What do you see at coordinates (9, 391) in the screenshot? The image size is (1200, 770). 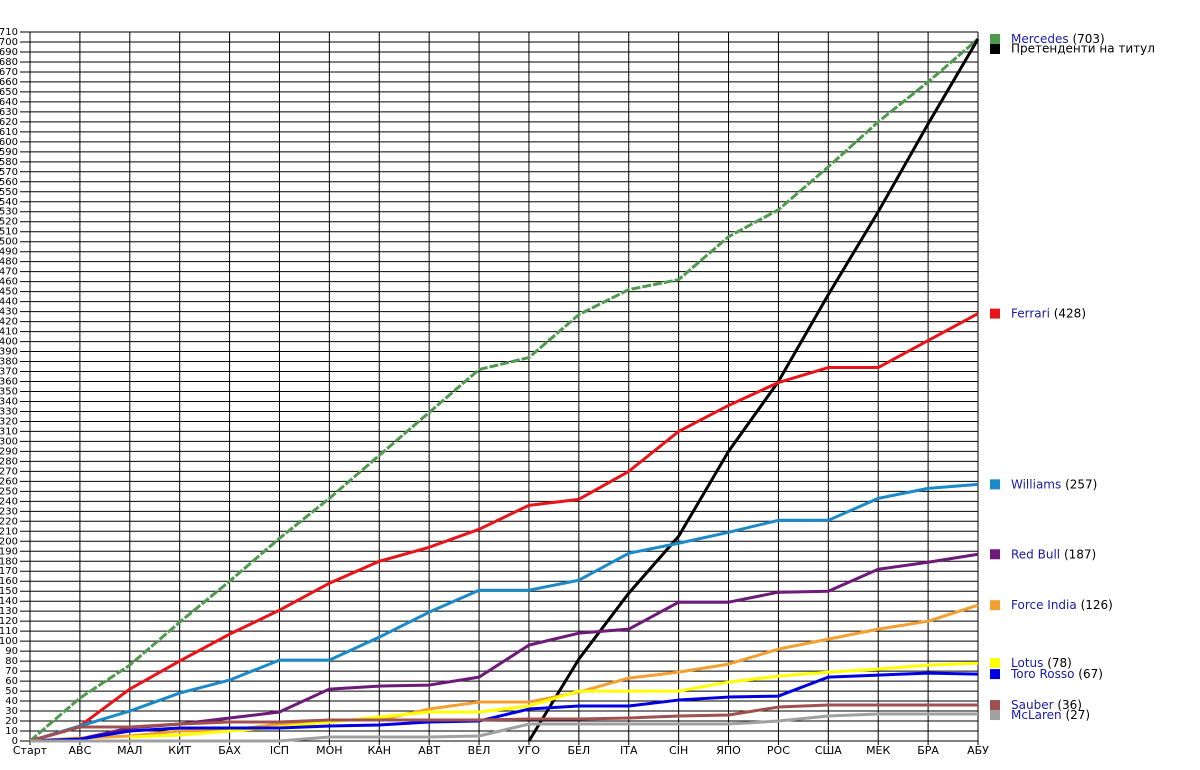 I see `y-tick-label: 350` at bounding box center [9, 391].